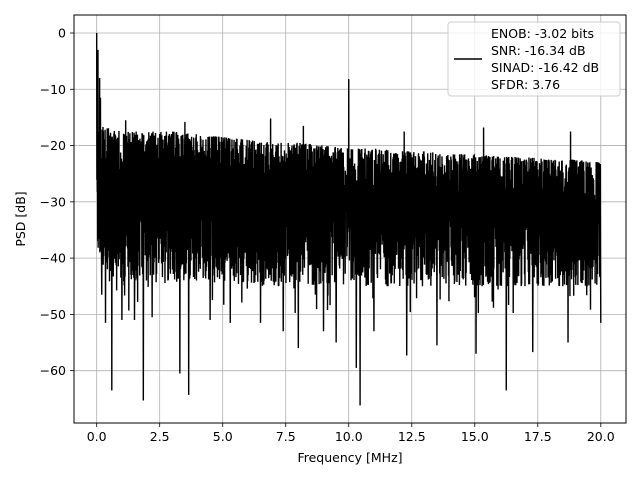 The image size is (640, 480). What do you see at coordinates (97, 436) in the screenshot?
I see `x-tick-label: 0.0` at bounding box center [97, 436].